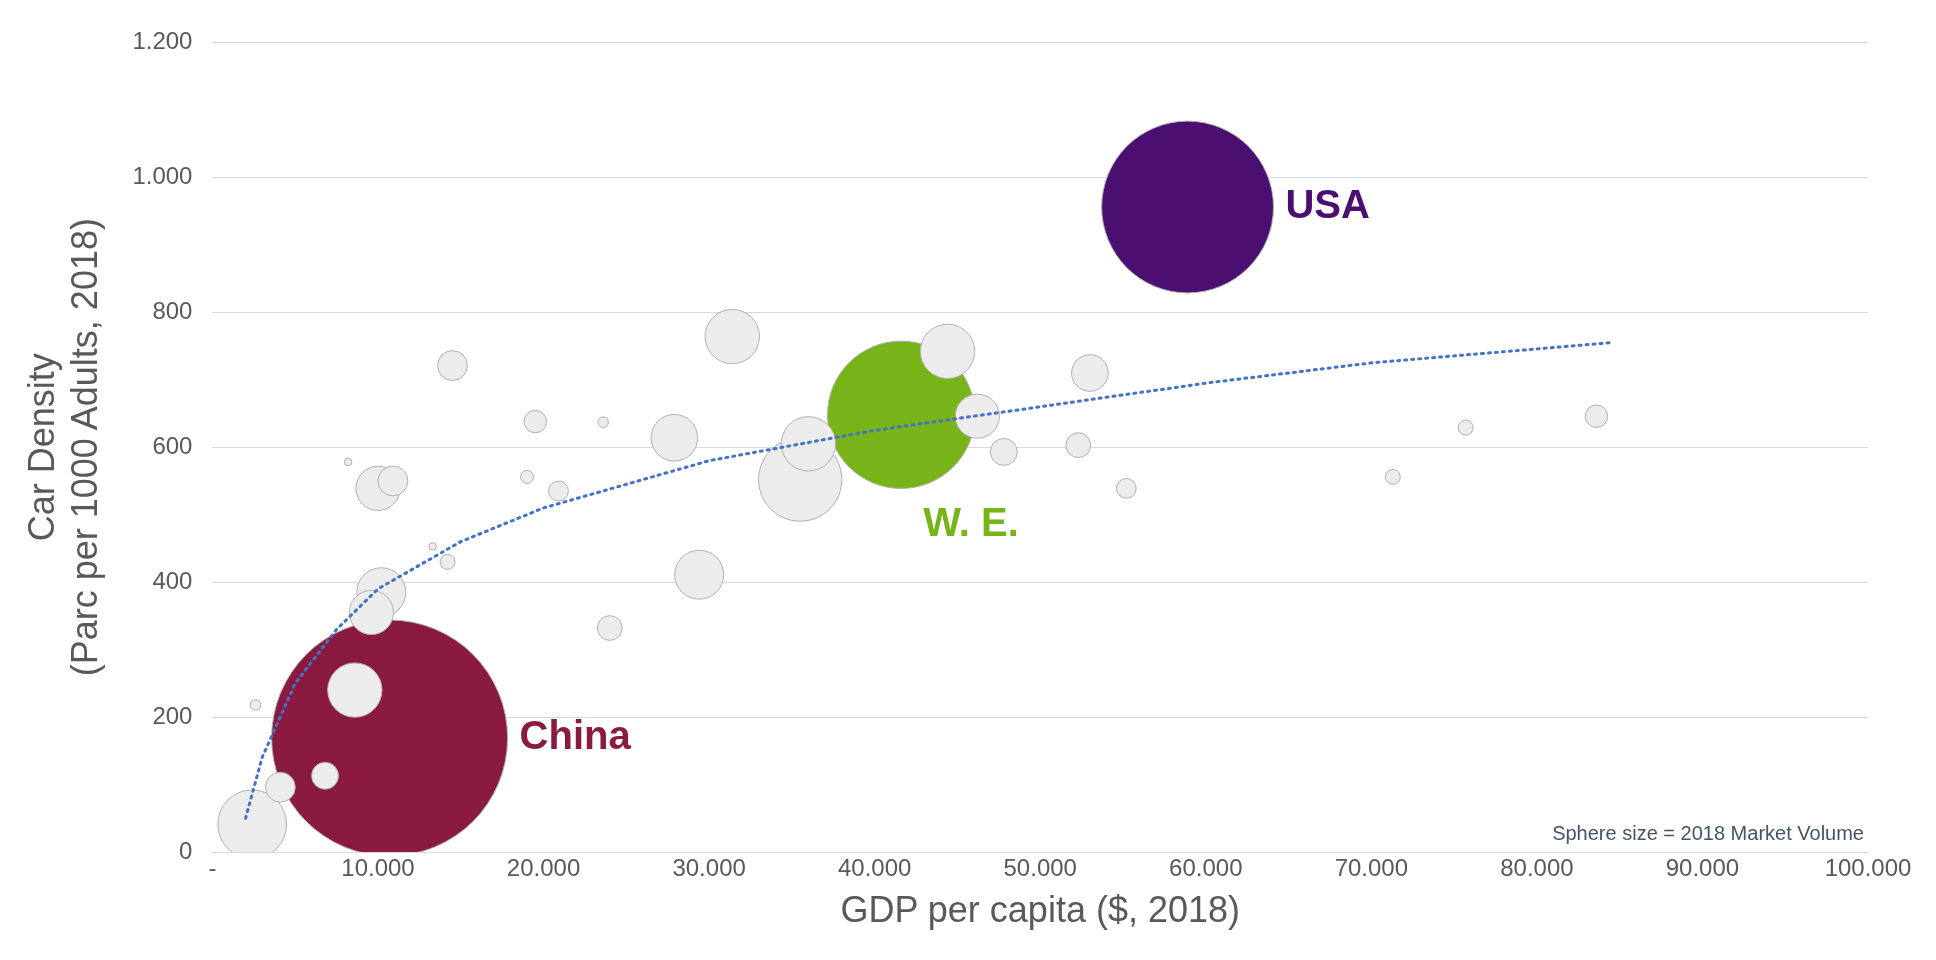 This screenshot has height=960, width=1936. Describe the element at coordinates (1206, 868) in the screenshot. I see `x-tick-label: 60.000` at that location.